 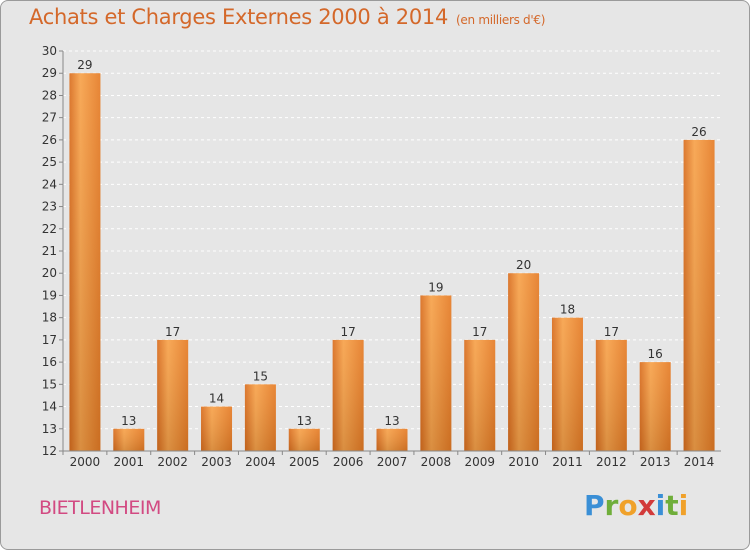 What do you see at coordinates (304, 439) in the screenshot?
I see `bar-shade-2005` at bounding box center [304, 439].